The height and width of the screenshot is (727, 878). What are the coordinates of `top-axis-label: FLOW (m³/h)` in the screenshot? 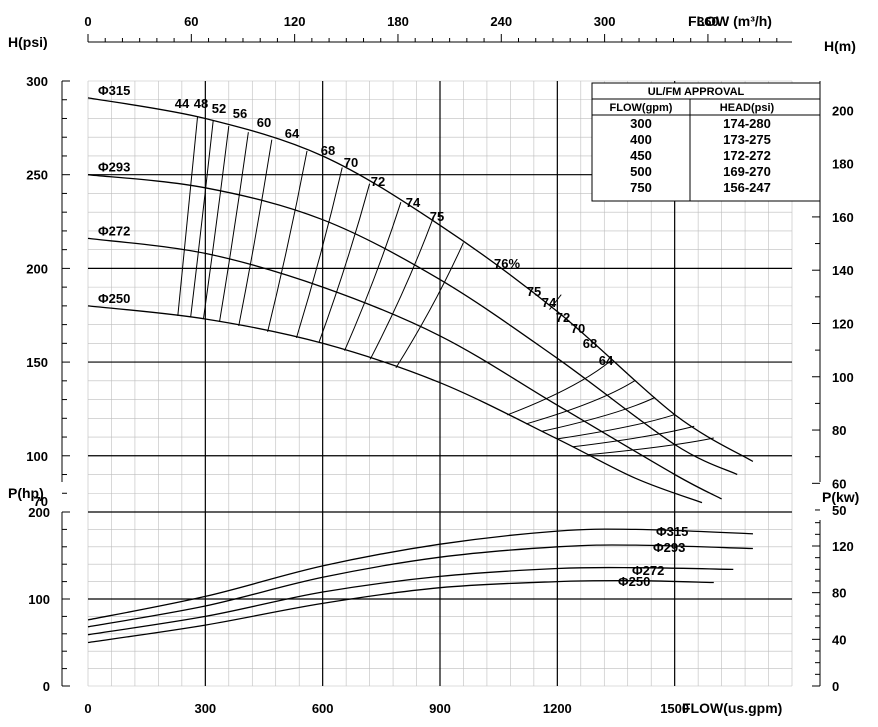 It's located at (730, 21).